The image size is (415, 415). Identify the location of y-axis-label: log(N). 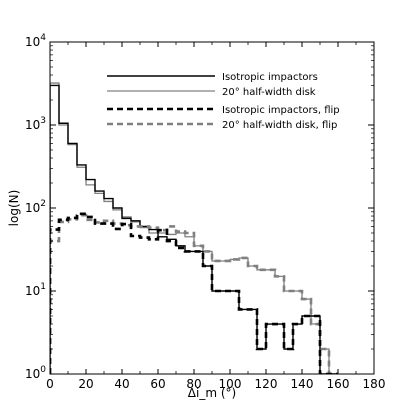
(14, 208).